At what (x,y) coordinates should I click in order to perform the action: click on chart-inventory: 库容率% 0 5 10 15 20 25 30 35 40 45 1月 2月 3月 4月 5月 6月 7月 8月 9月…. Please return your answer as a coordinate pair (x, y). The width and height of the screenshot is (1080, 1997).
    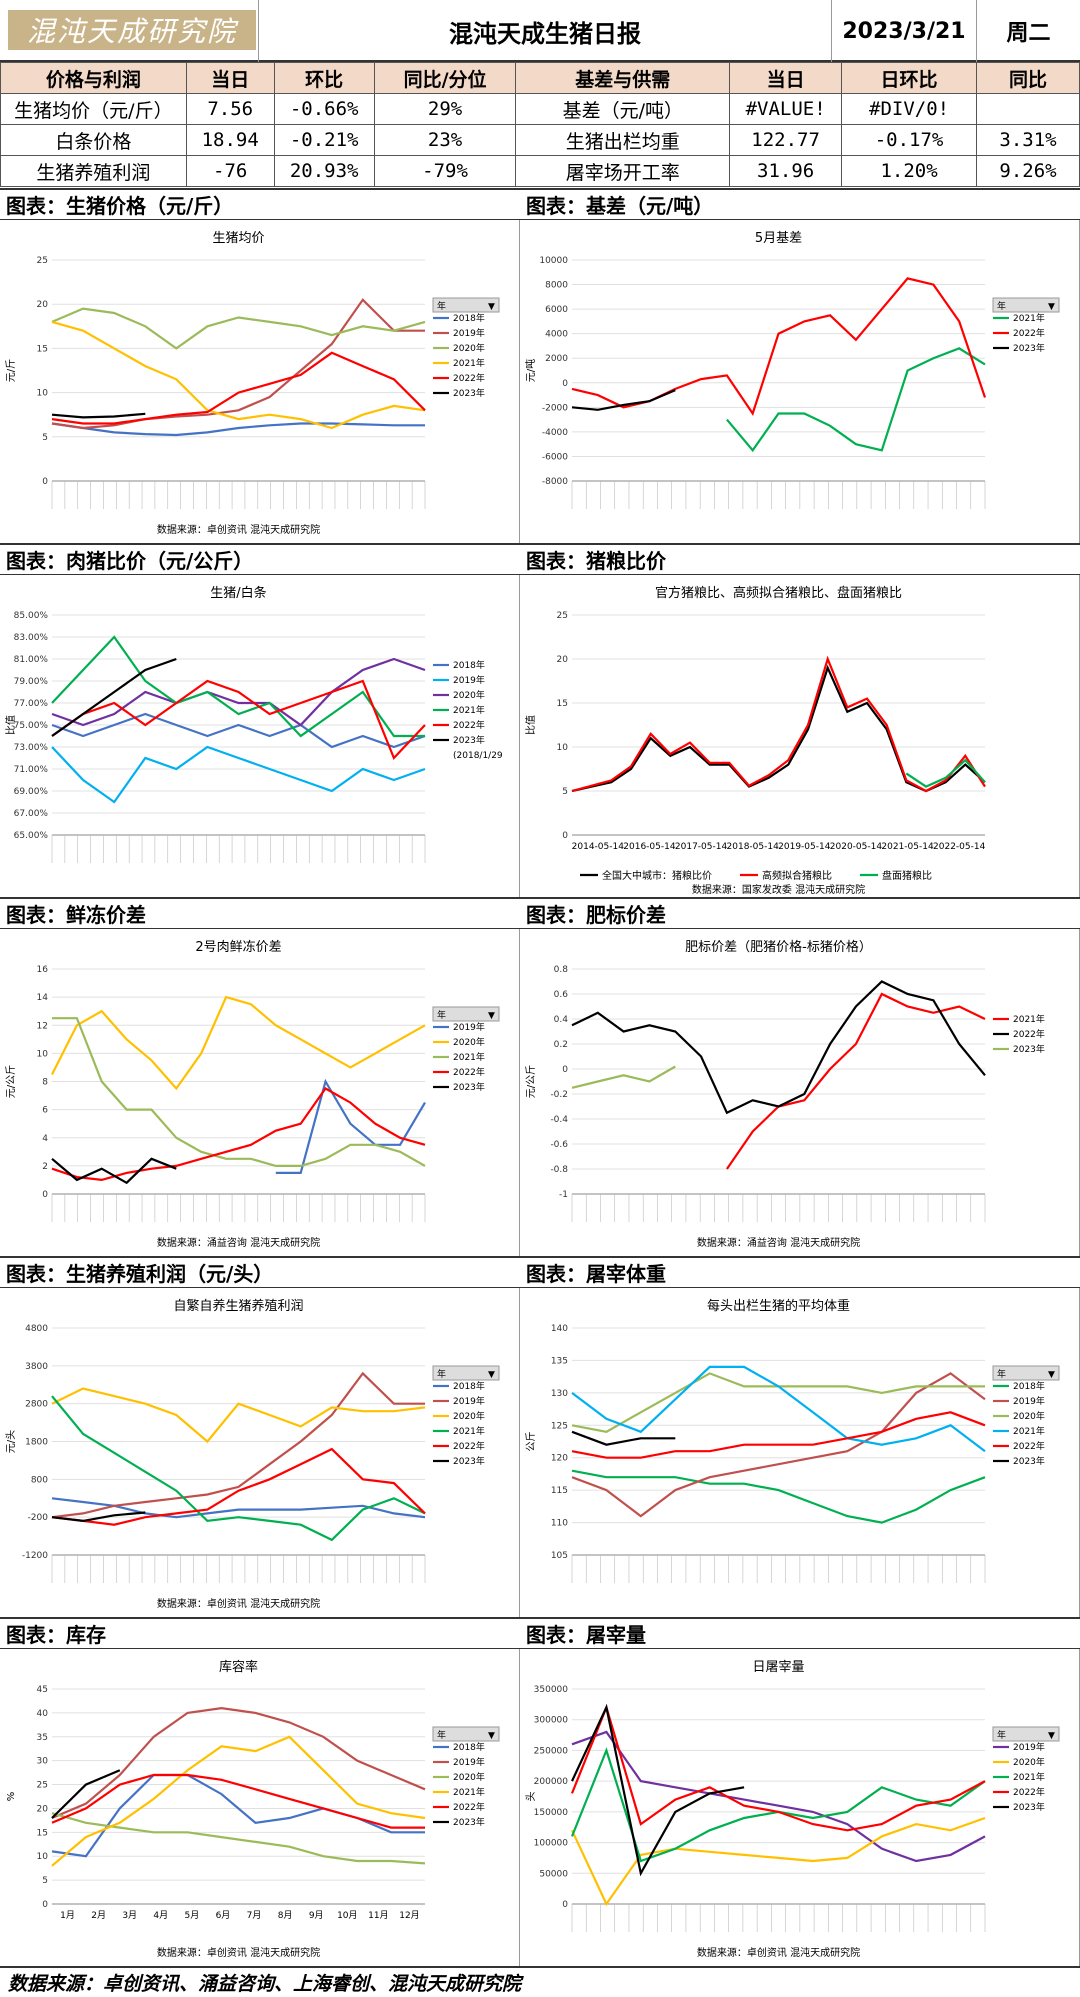
    Looking at the image, I should click on (263, 1807).